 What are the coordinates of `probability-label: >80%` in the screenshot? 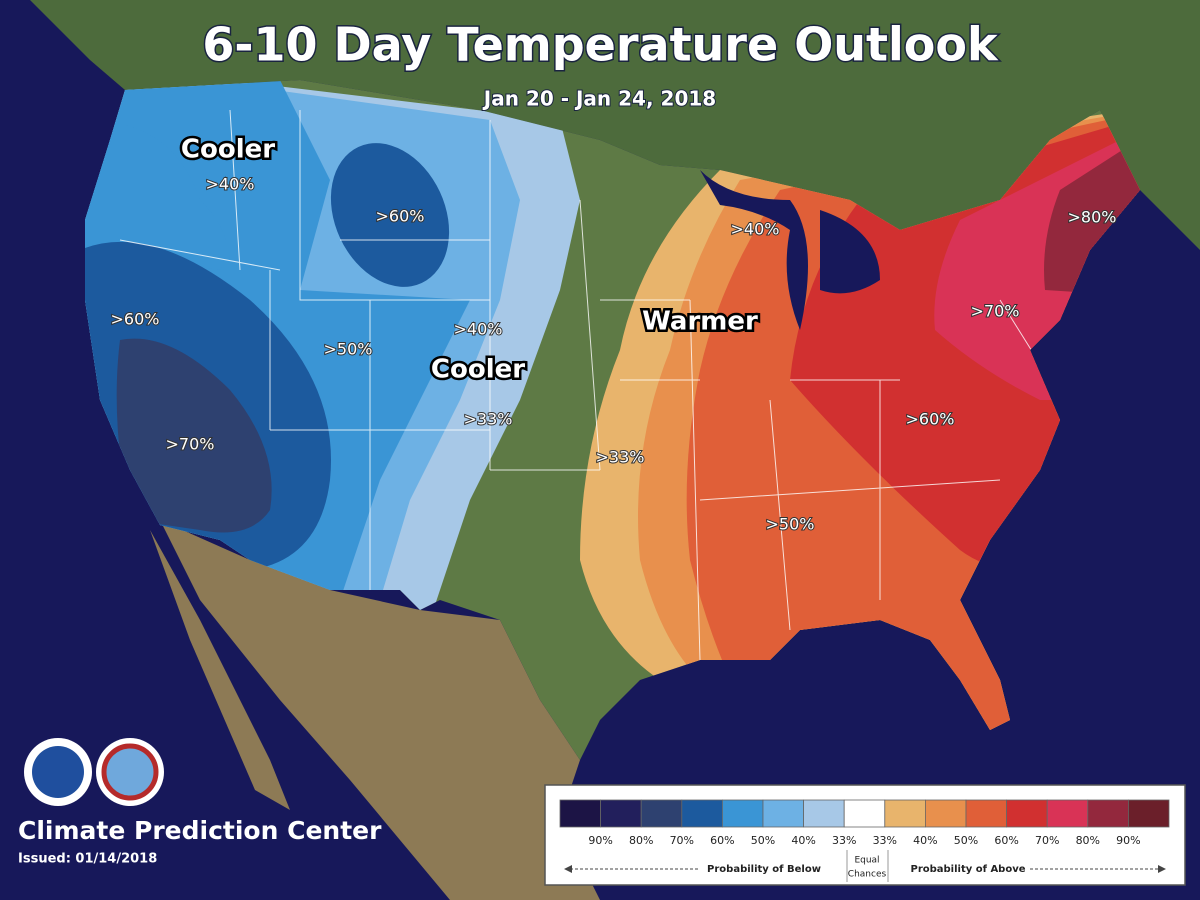 It's located at (1092, 217).